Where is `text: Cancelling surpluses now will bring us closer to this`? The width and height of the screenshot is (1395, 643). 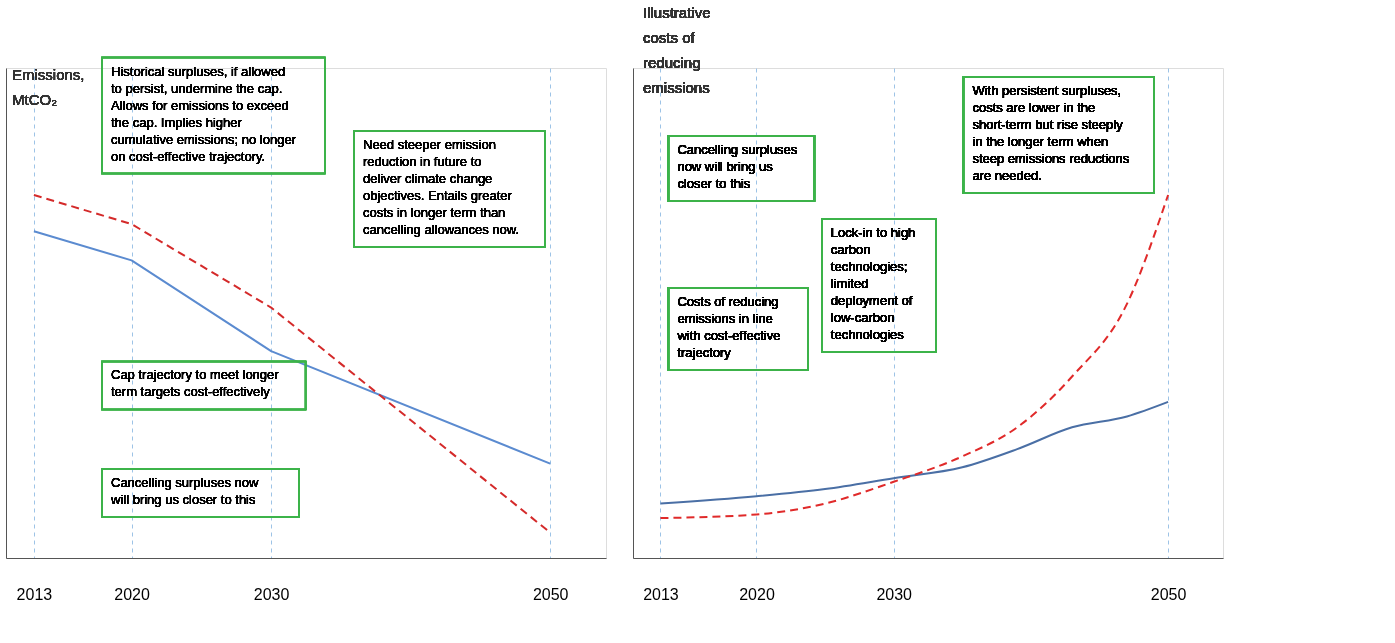 text: Cancelling surpluses now will bring us closer to this is located at coordinates (737, 166).